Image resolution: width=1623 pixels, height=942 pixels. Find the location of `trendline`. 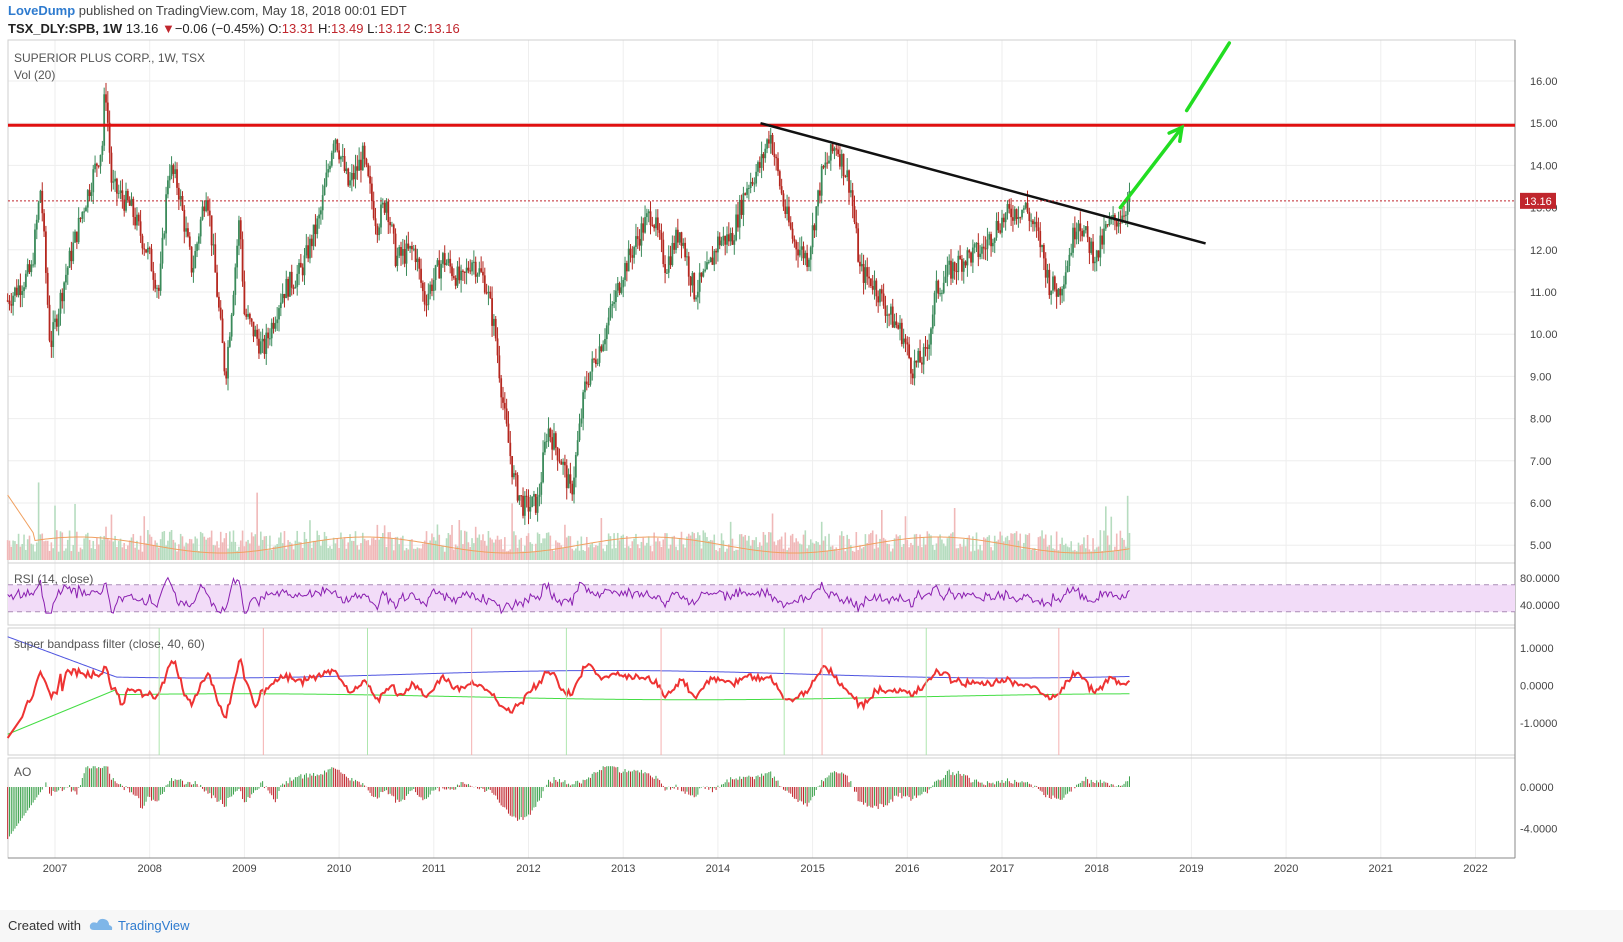

trendline is located at coordinates (983, 183).